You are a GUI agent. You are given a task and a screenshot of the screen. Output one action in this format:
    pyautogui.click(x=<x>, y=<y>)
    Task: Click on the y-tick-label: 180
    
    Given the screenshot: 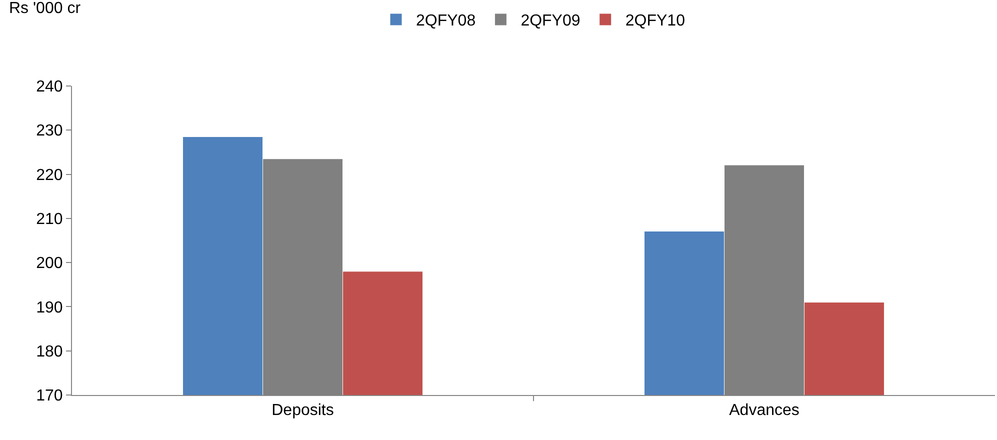 What is the action you would take?
    pyautogui.click(x=49, y=351)
    